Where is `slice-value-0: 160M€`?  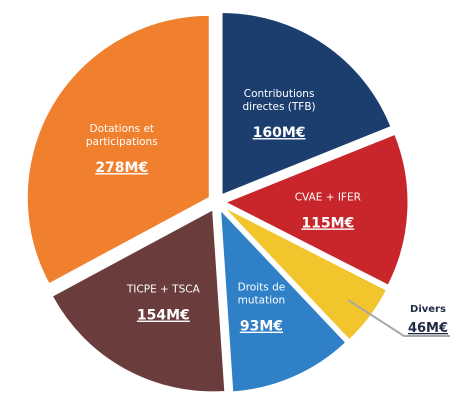 slice-value-0: 160M€ is located at coordinates (279, 133).